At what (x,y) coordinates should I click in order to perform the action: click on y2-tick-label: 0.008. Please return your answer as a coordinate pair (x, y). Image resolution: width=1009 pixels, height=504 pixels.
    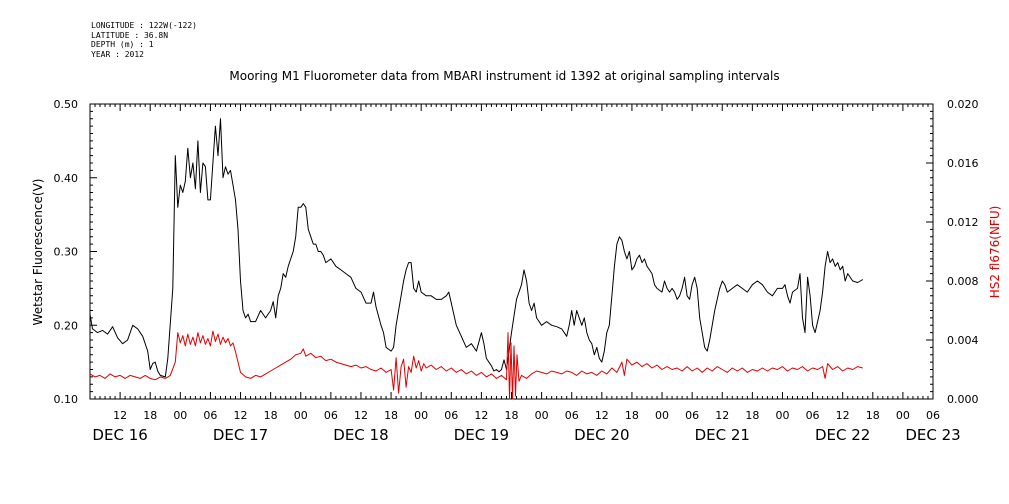
    Looking at the image, I should click on (963, 281).